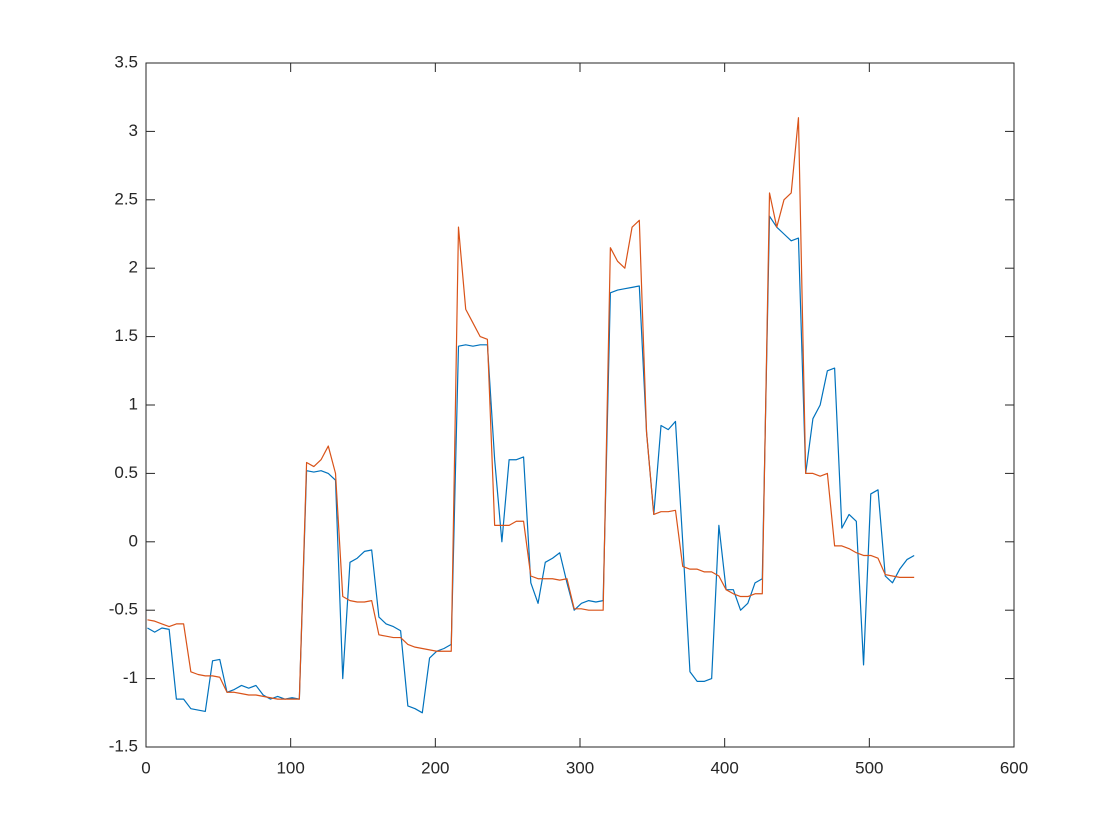 The width and height of the screenshot is (1120, 840). Describe the element at coordinates (1014, 767) in the screenshot. I see `x-tick-label: 600` at that location.